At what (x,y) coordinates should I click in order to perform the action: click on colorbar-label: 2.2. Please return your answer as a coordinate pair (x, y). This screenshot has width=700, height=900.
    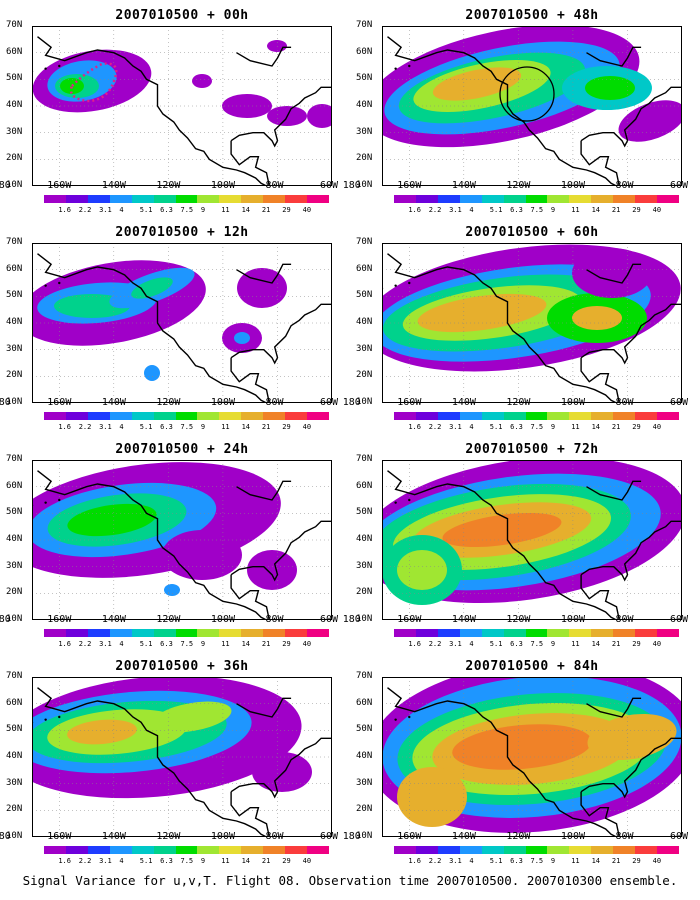
    Looking at the image, I should click on (435, 861).